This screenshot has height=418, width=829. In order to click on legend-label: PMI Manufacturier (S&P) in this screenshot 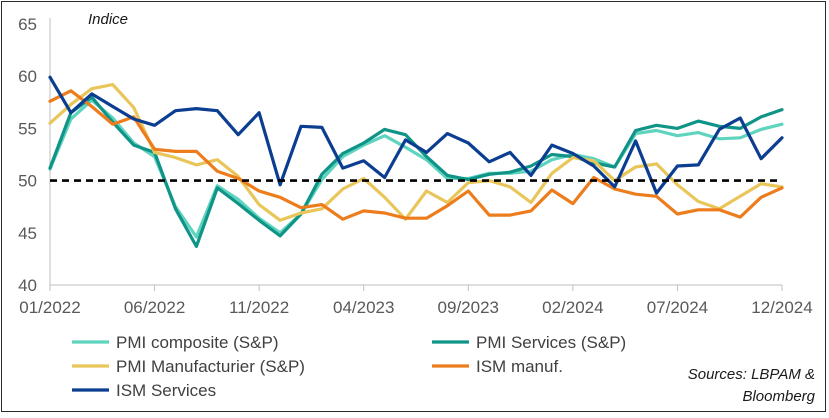, I will do `click(210, 366)`.